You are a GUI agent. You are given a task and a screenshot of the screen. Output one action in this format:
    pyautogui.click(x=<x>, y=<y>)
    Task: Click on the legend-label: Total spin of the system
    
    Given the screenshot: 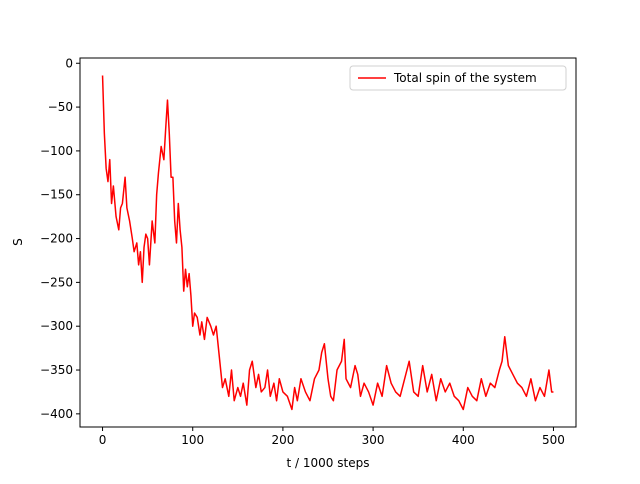 What is the action you would take?
    pyautogui.click(x=465, y=78)
    